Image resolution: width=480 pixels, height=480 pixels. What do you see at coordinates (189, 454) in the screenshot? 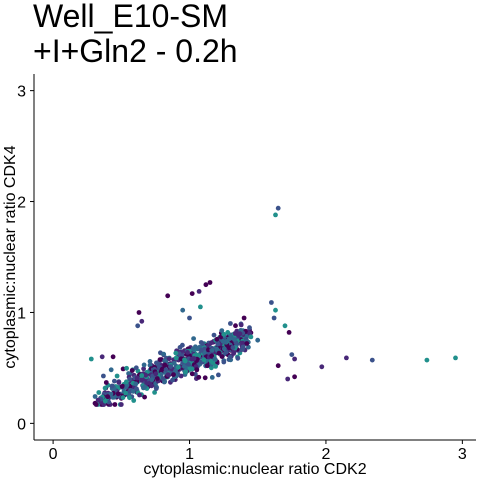
I see `x-tick-label: 1` at bounding box center [189, 454].